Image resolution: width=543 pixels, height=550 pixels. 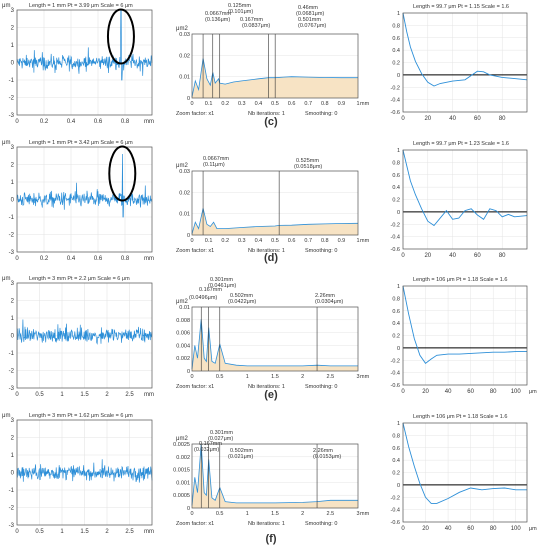 I want to click on psd-peak-annotation: 0.46mm, so click(x=308, y=8).